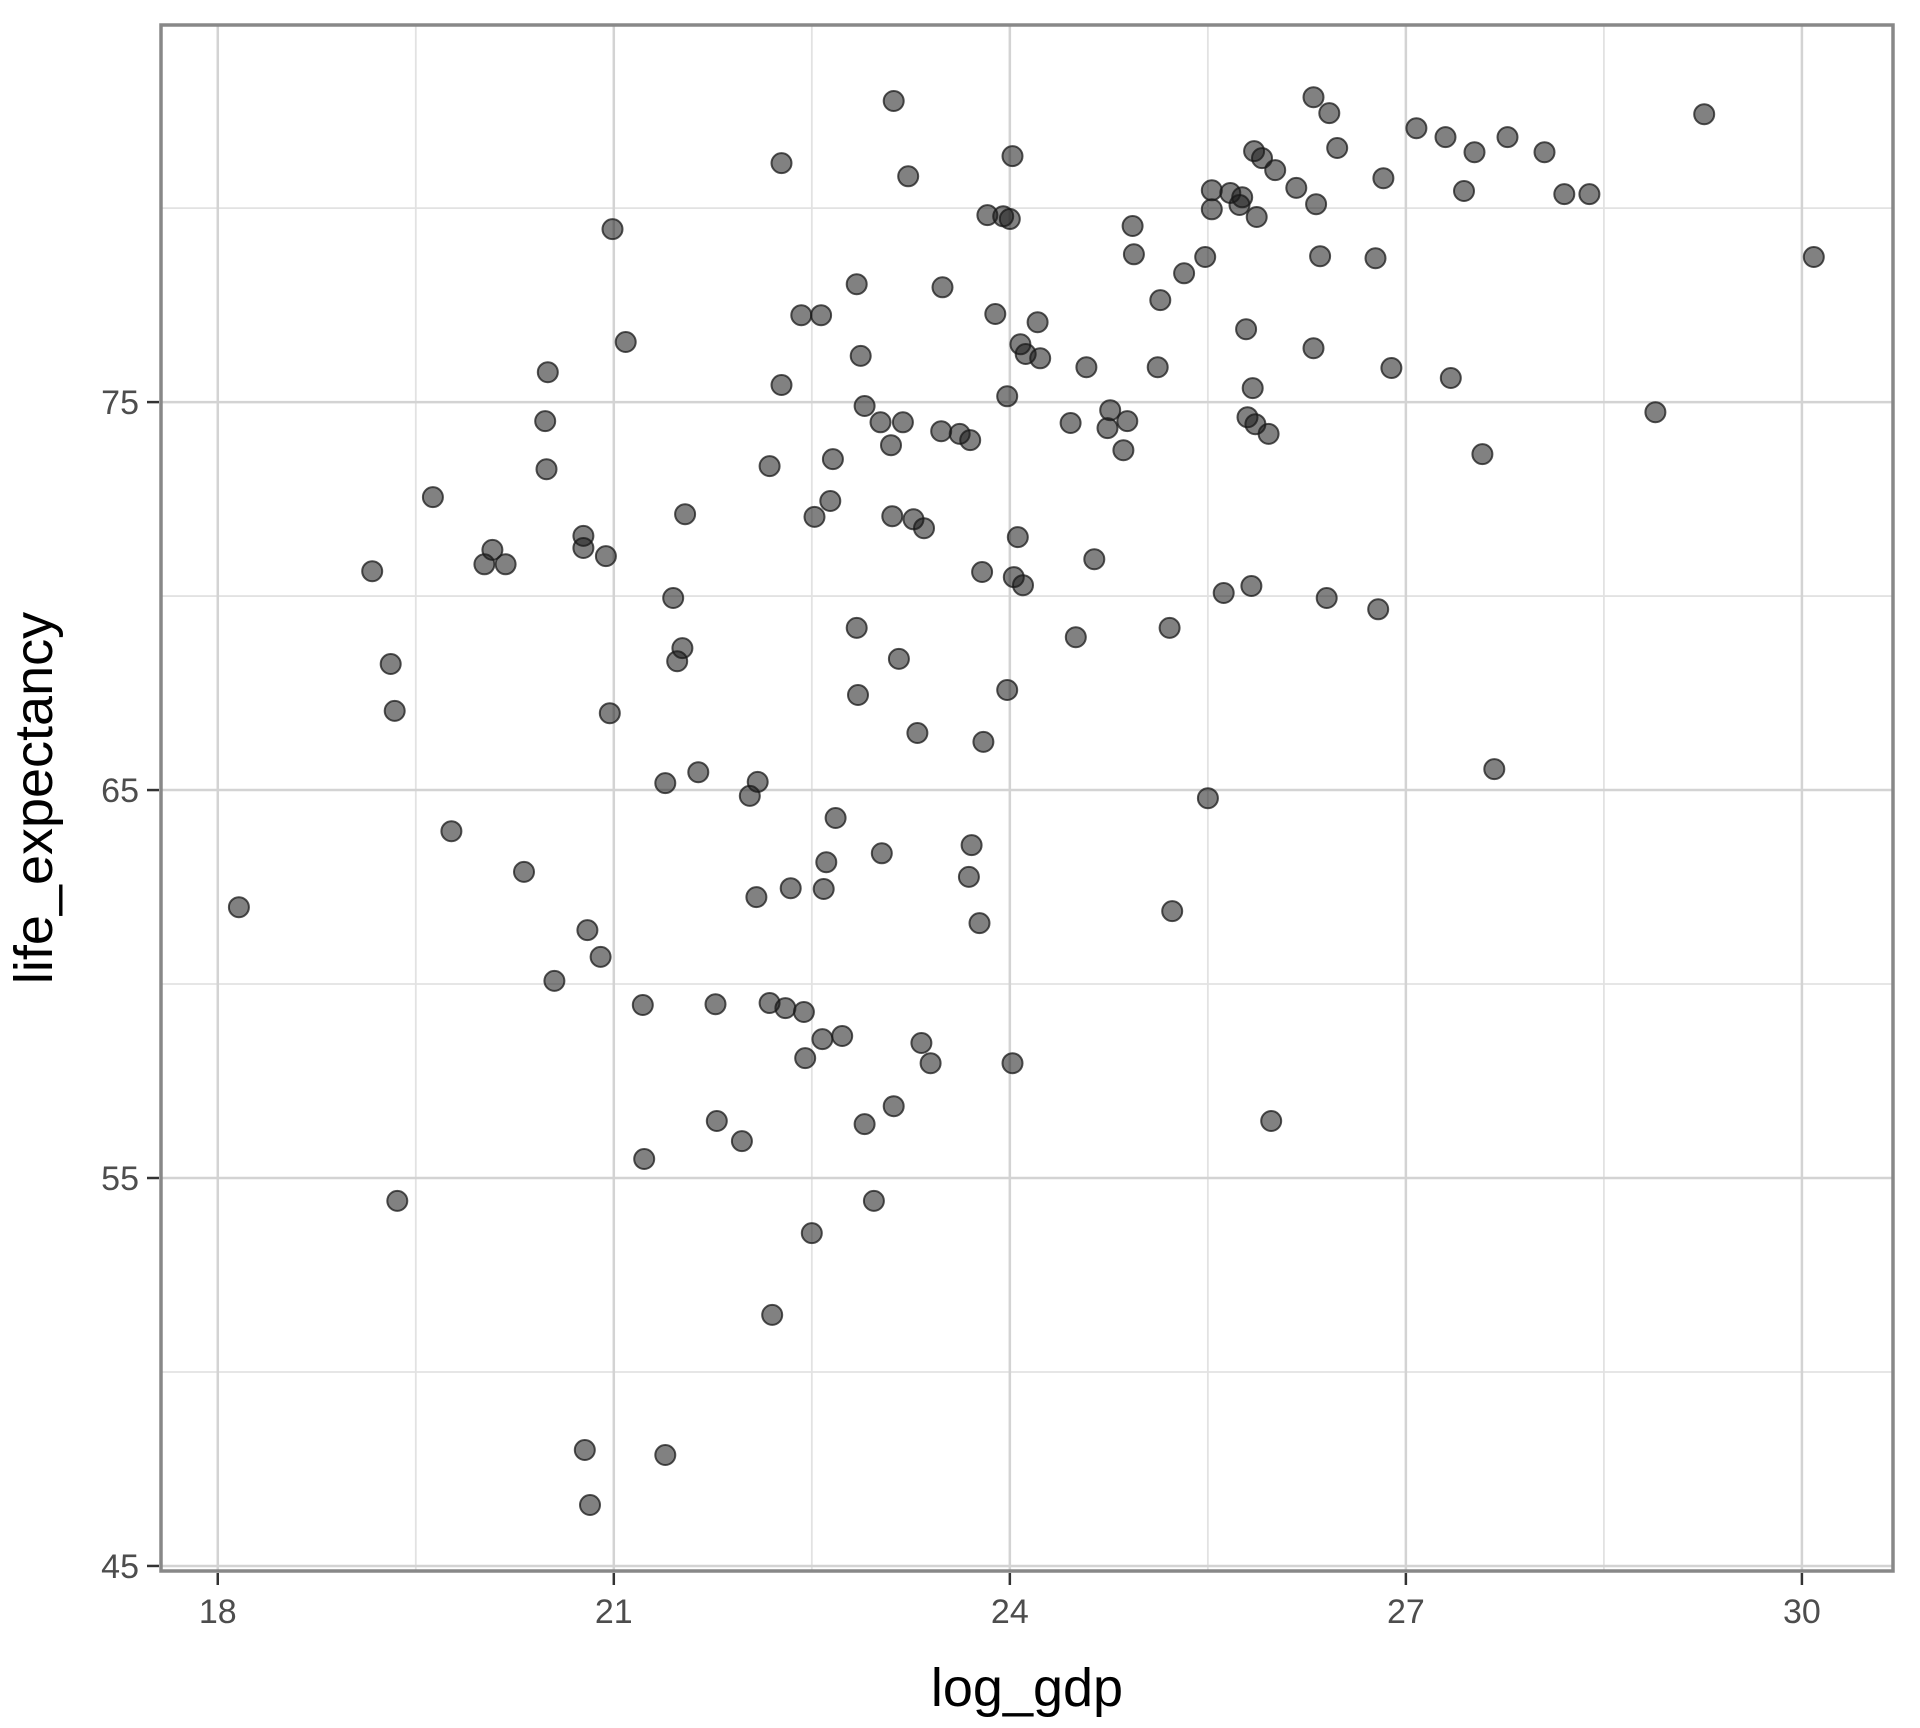 This screenshot has width=1920, height=1728. Describe the element at coordinates (218, 1612) in the screenshot. I see `x-tick-label: 18` at that location.